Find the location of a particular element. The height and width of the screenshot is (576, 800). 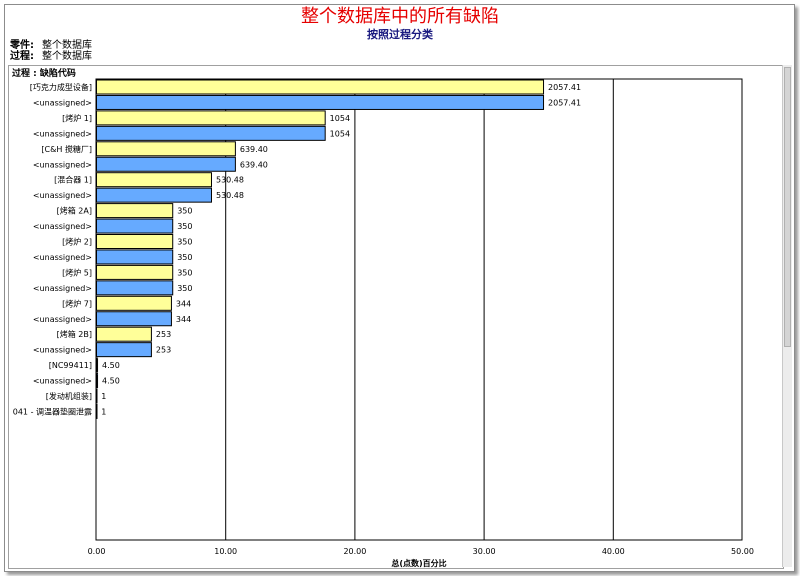

row-label: [NC99411] is located at coordinates (70, 365).